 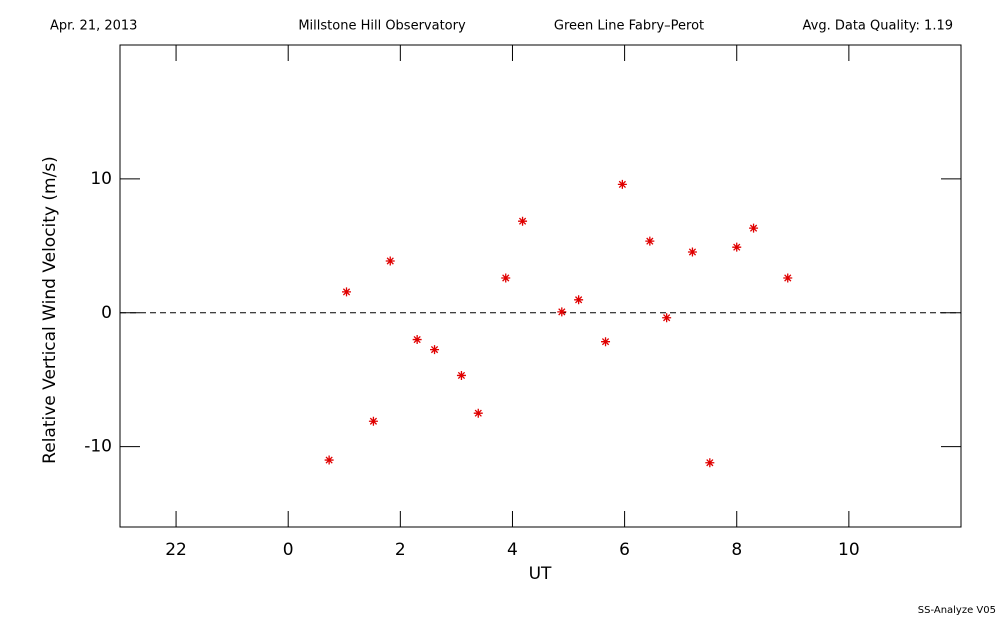 I want to click on x-tick-label: 10, so click(x=849, y=550).